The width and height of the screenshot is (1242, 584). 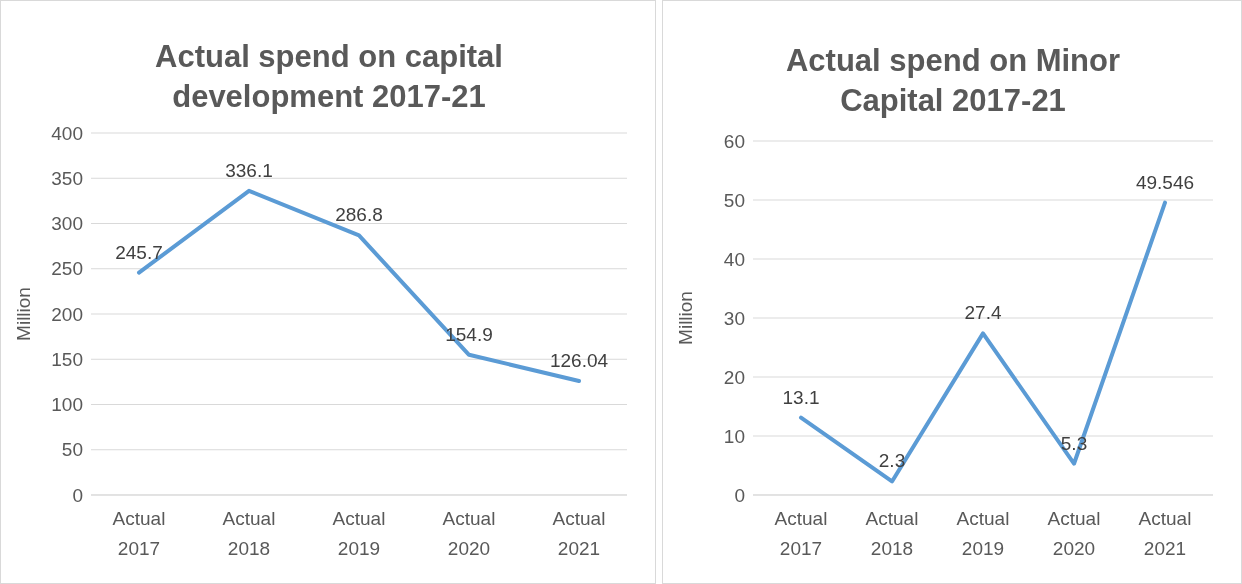 I want to click on y-tick-label: 350, so click(x=67, y=178).